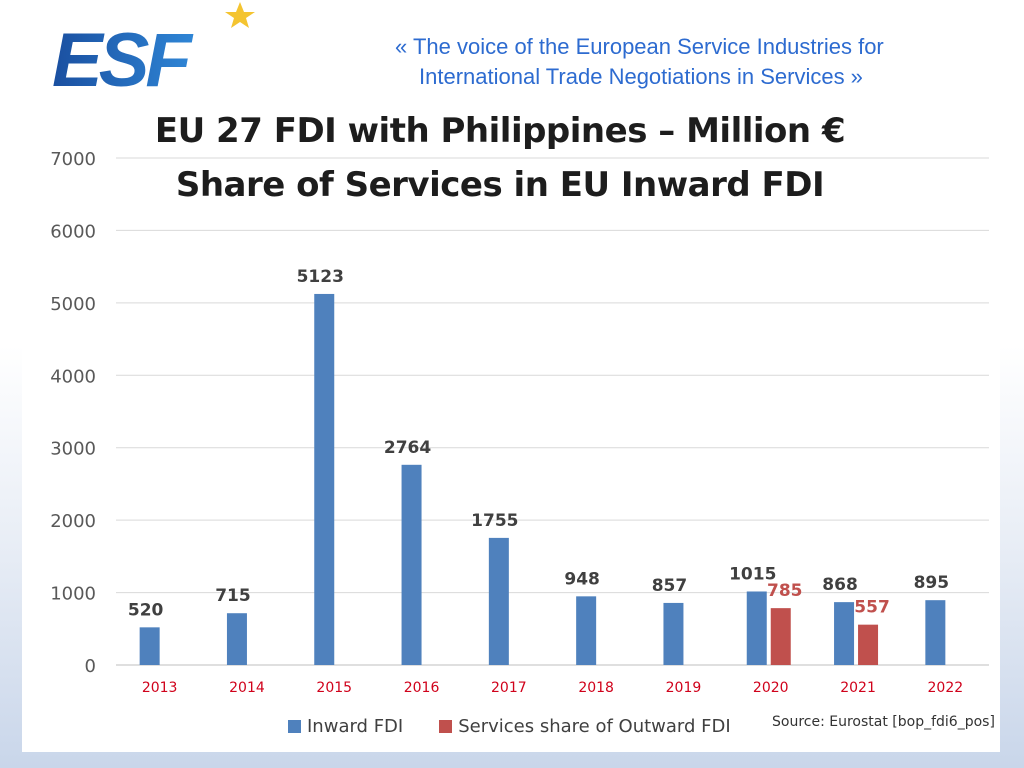 The image size is (1024, 768). I want to click on legend-swatch-inward, so click(294, 726).